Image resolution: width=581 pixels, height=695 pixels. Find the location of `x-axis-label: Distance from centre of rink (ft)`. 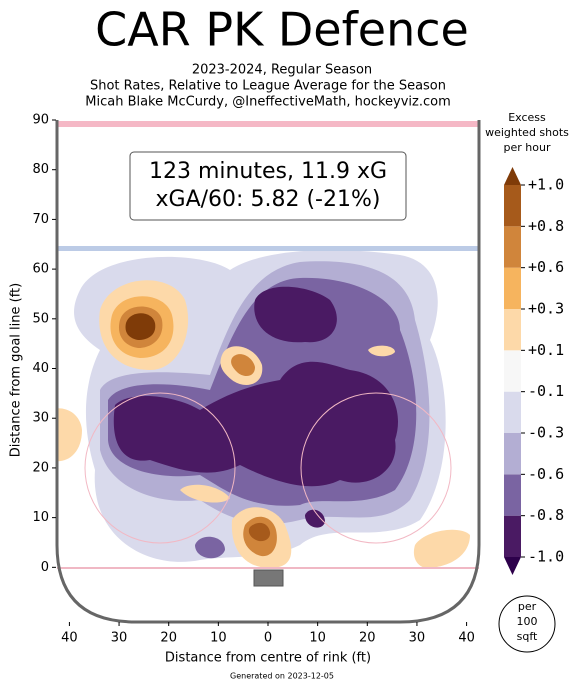

x-axis-label: Distance from centre of rink (ft) is located at coordinates (268, 658).